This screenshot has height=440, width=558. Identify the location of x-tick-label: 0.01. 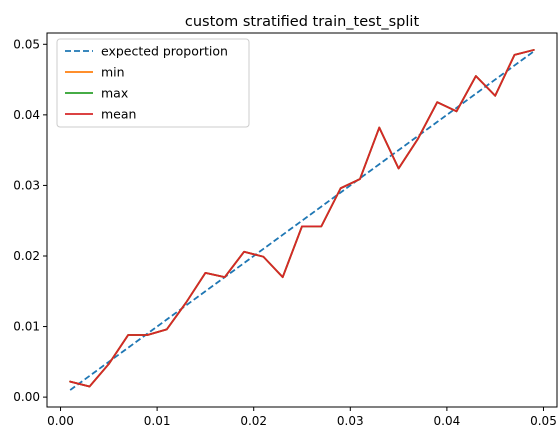
(157, 421).